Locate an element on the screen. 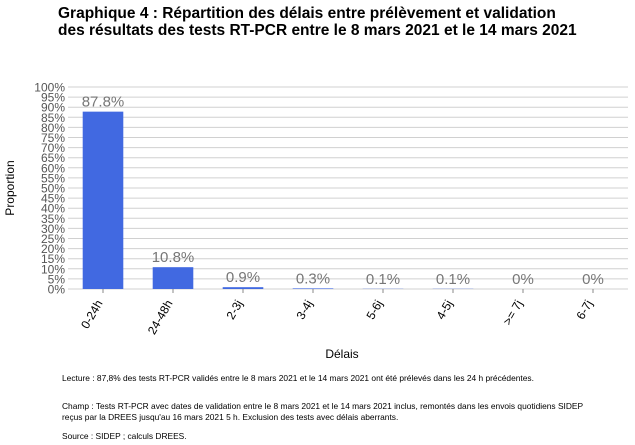 The height and width of the screenshot is (445, 635). y-tick-label: 20% is located at coordinates (53, 249).